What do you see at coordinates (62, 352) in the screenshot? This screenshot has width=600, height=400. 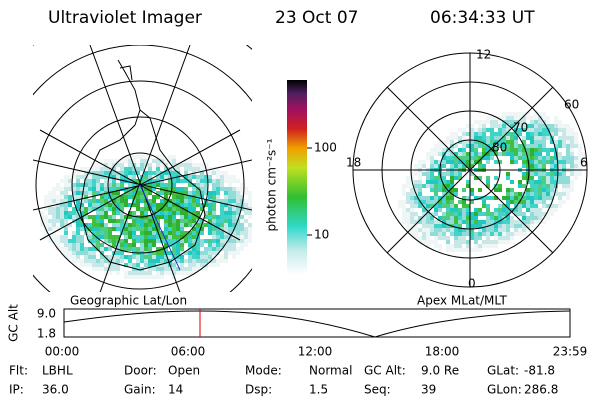 I see `x-tick-label: 00:00` at bounding box center [62, 352].